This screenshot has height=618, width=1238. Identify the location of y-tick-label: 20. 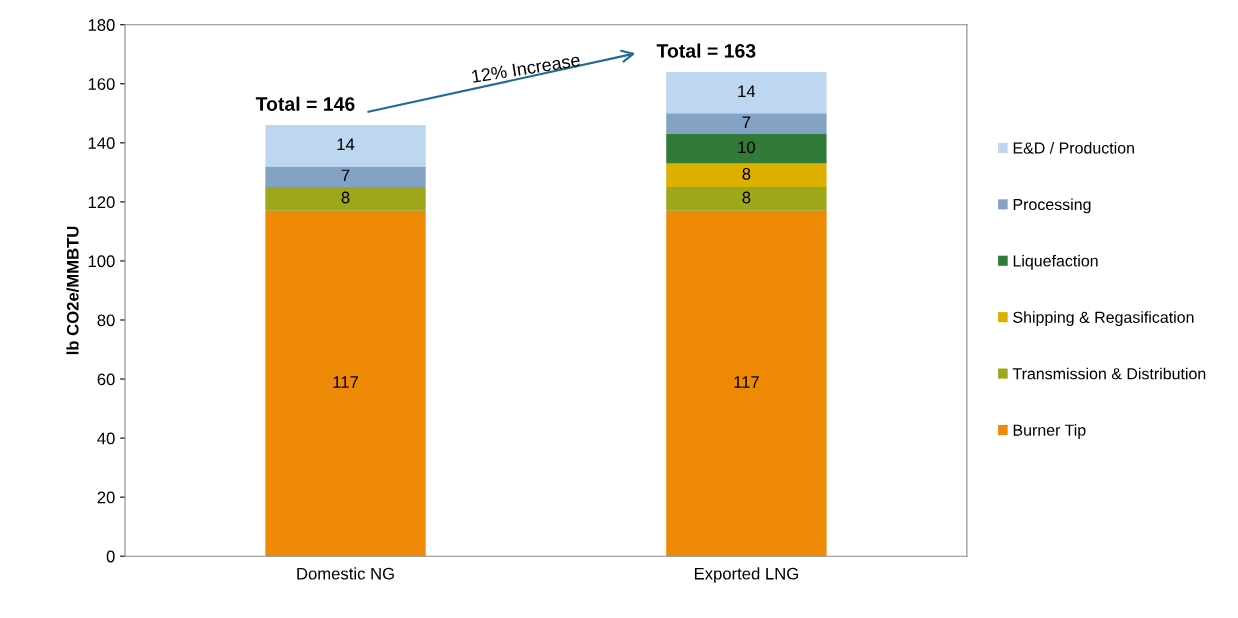
(106, 497).